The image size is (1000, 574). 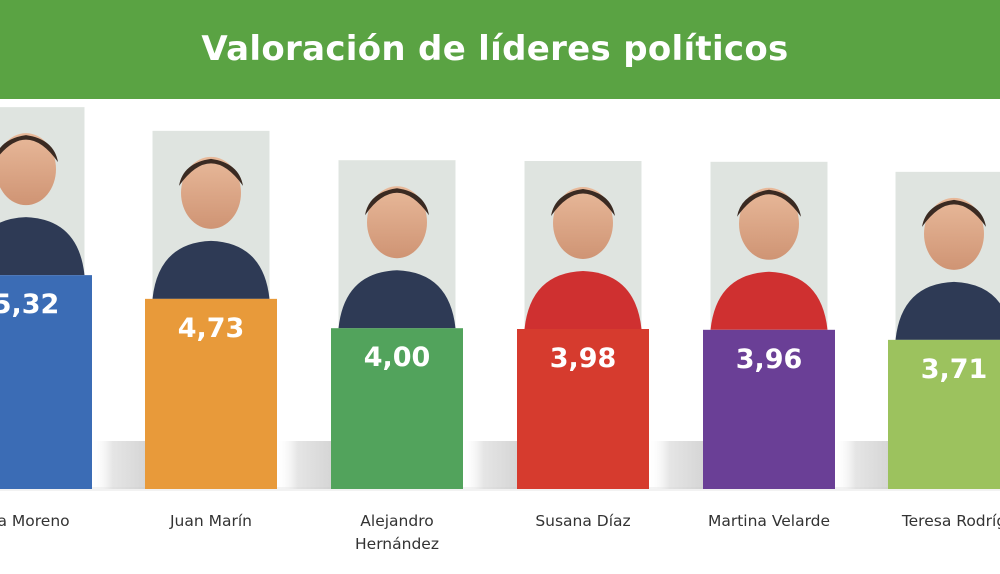 What do you see at coordinates (954, 369) in the screenshot?
I see `bar-value-label: 3,71` at bounding box center [954, 369].